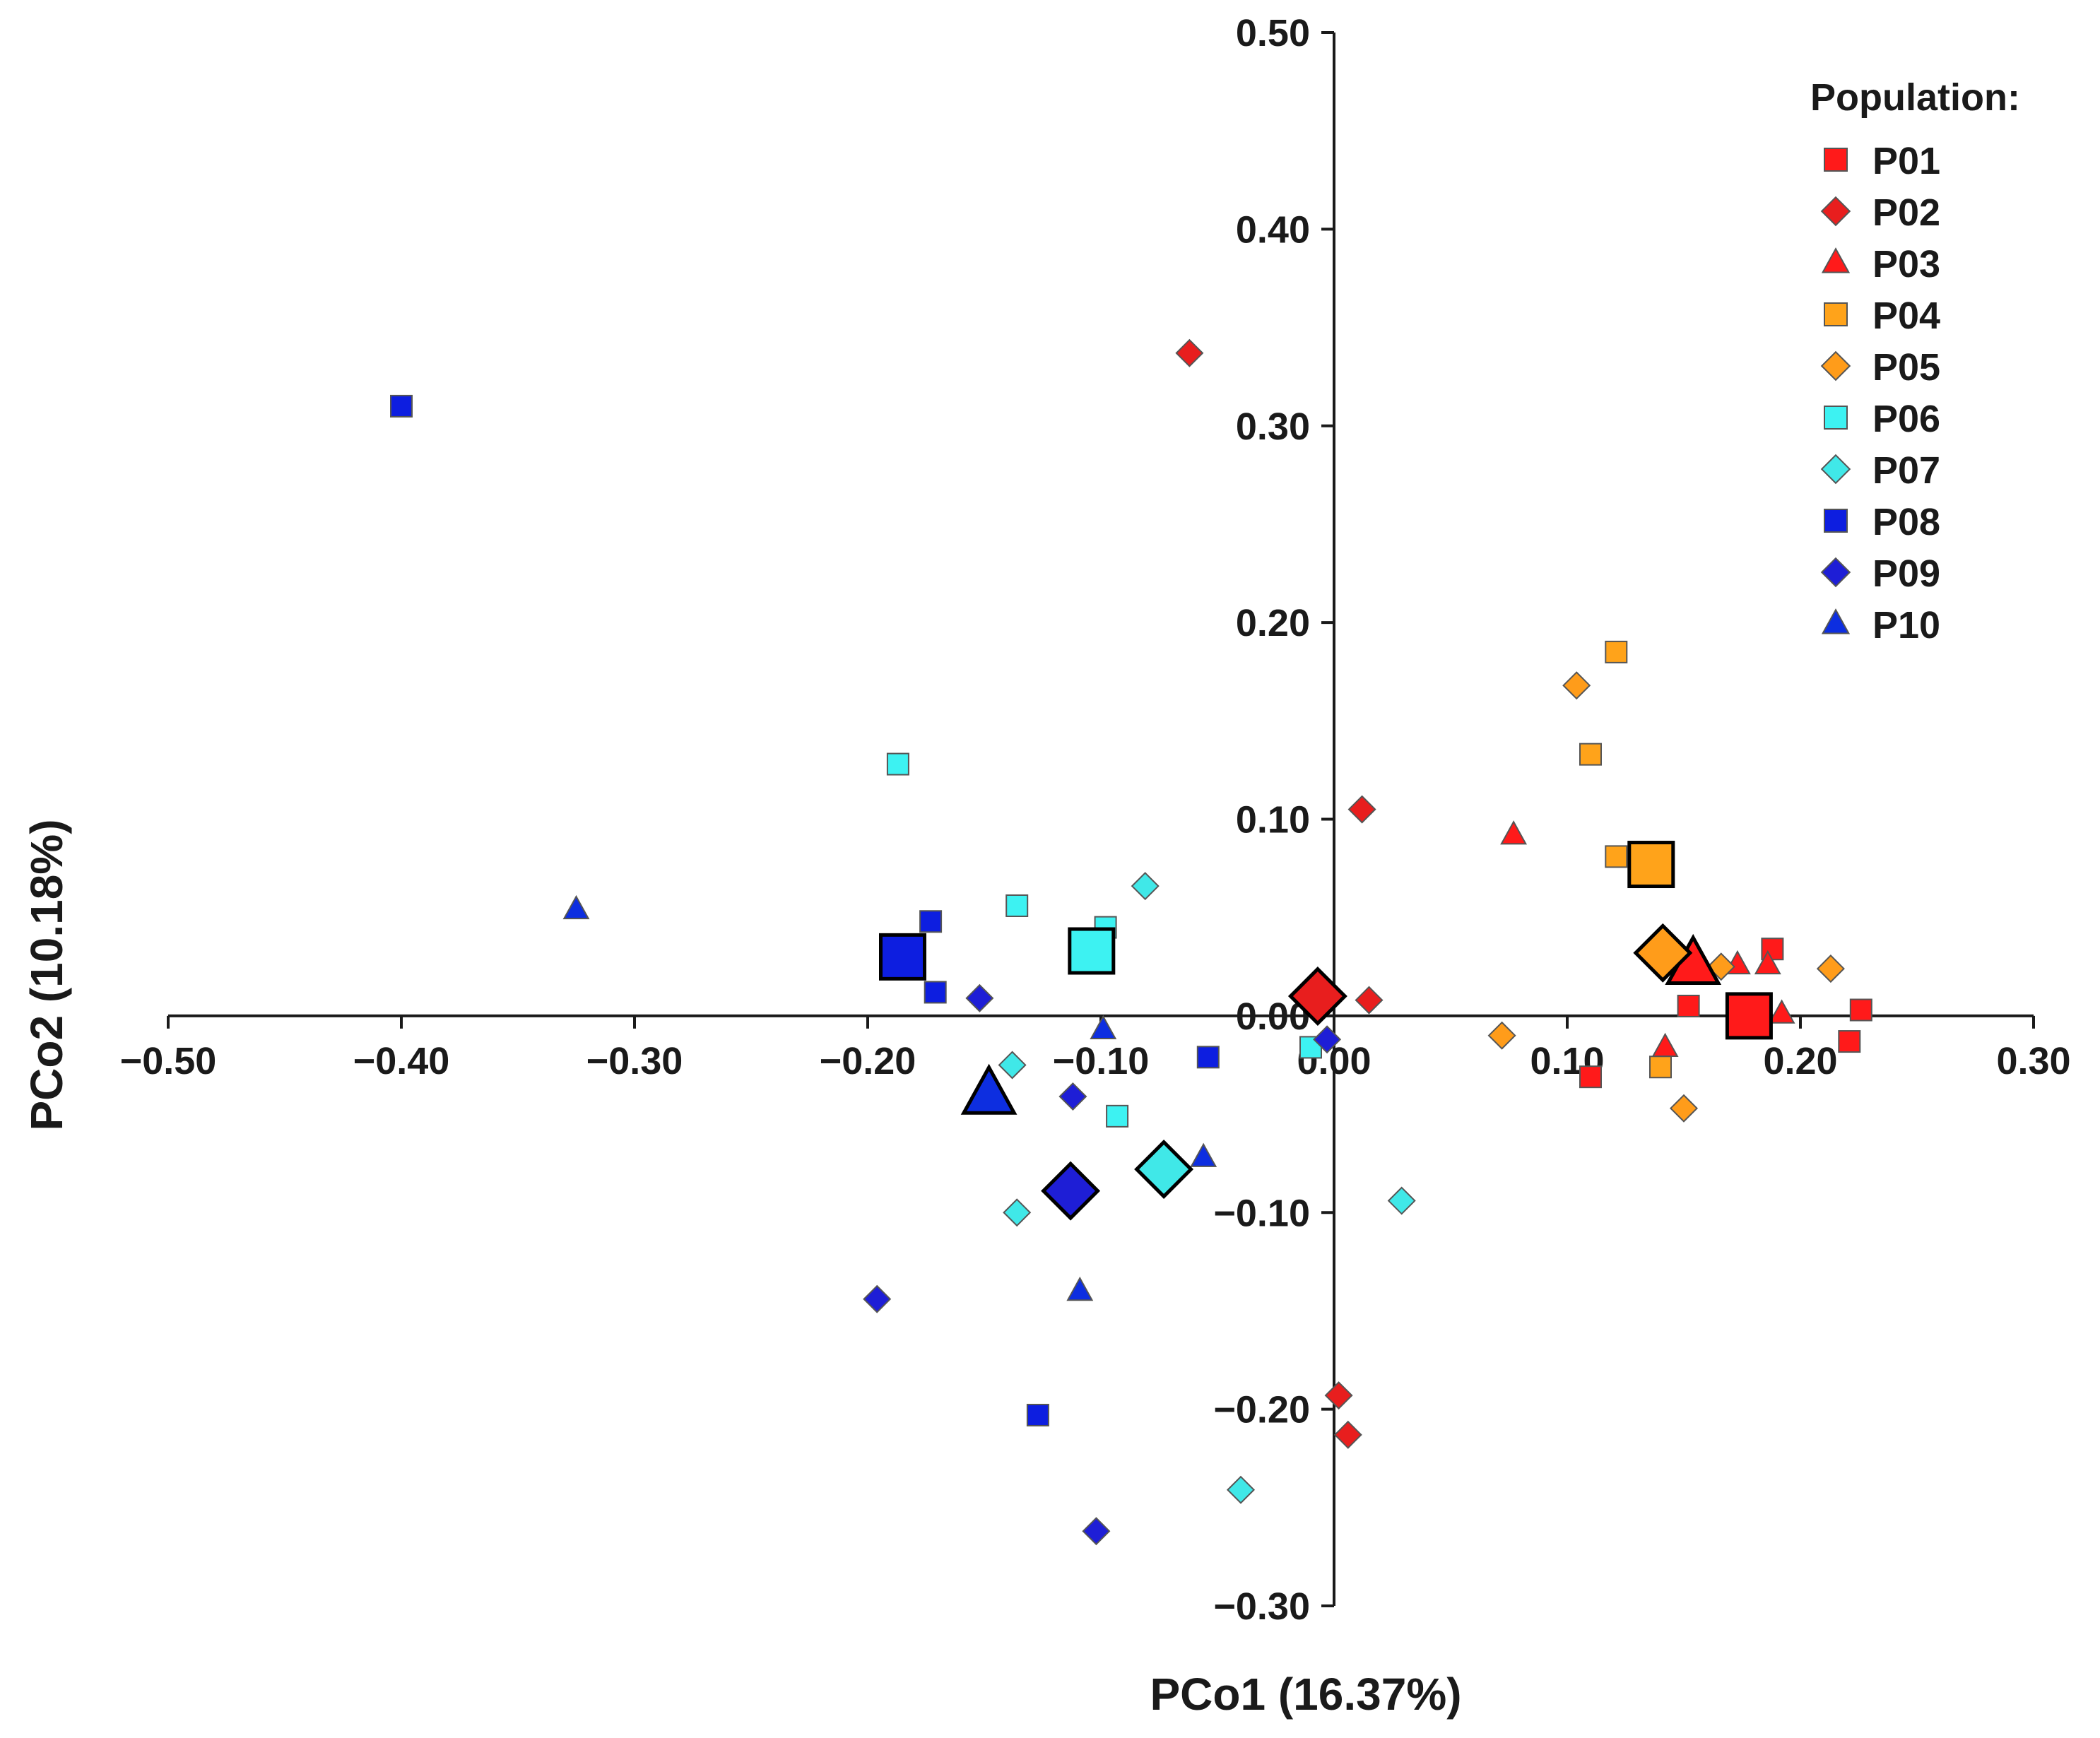 The height and width of the screenshot is (1738, 2100). Describe the element at coordinates (902, 957) in the screenshot. I see `centroid-marker-p08` at that location.